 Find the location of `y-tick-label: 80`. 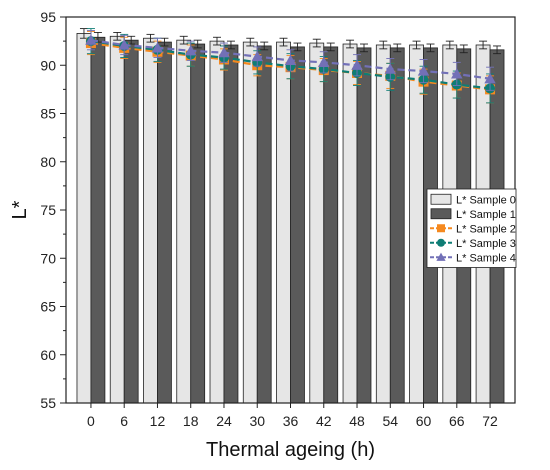

y-tick-label: 80 is located at coordinates (48, 162).